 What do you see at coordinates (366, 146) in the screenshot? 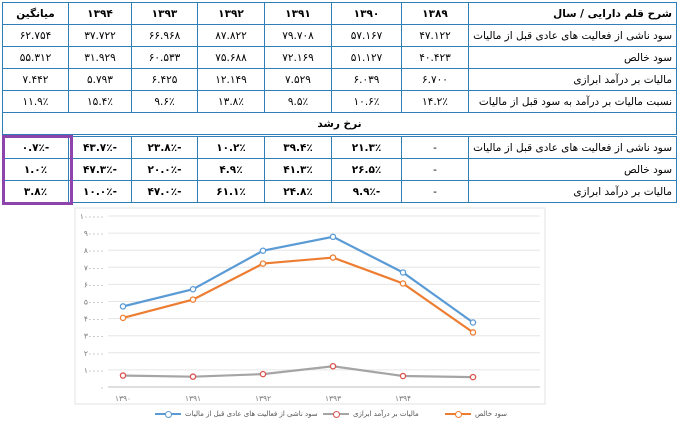
I see `growth-cell: ۲۱.۳٪` at bounding box center [366, 146].